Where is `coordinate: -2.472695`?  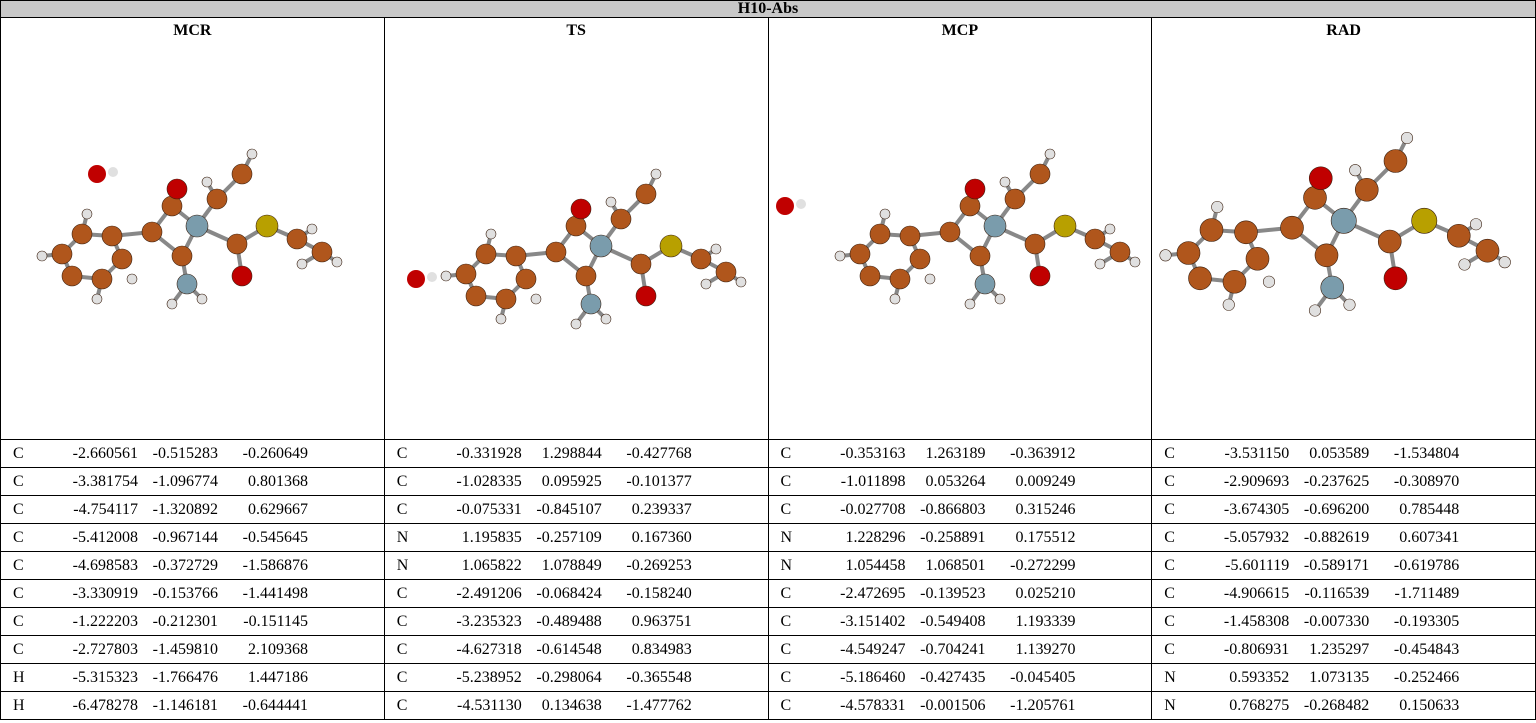
coordinate: -2.472695 is located at coordinates (873, 593).